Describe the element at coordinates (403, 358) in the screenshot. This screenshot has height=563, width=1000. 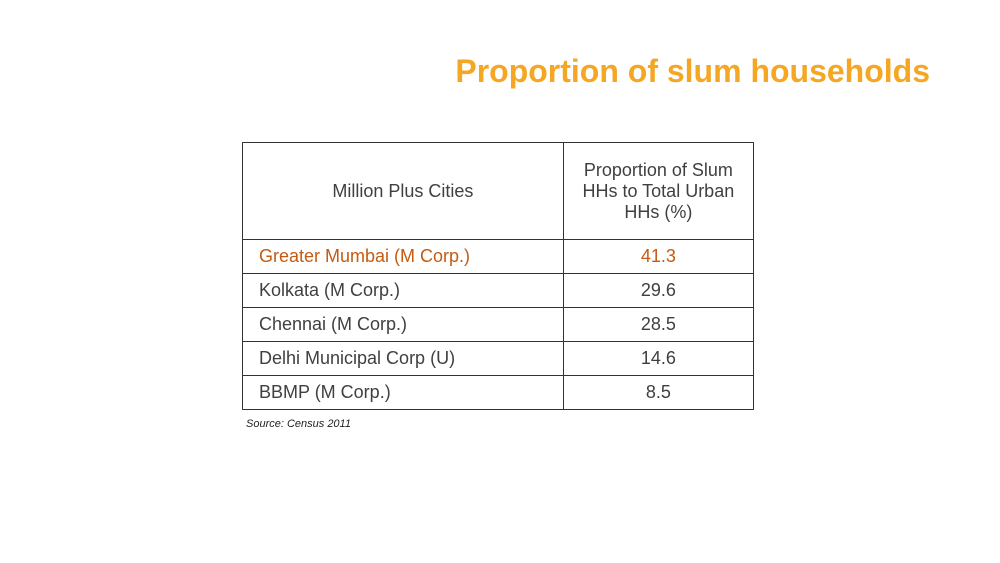
I see `city-cell: Delhi Municipal Corp (U)` at that location.